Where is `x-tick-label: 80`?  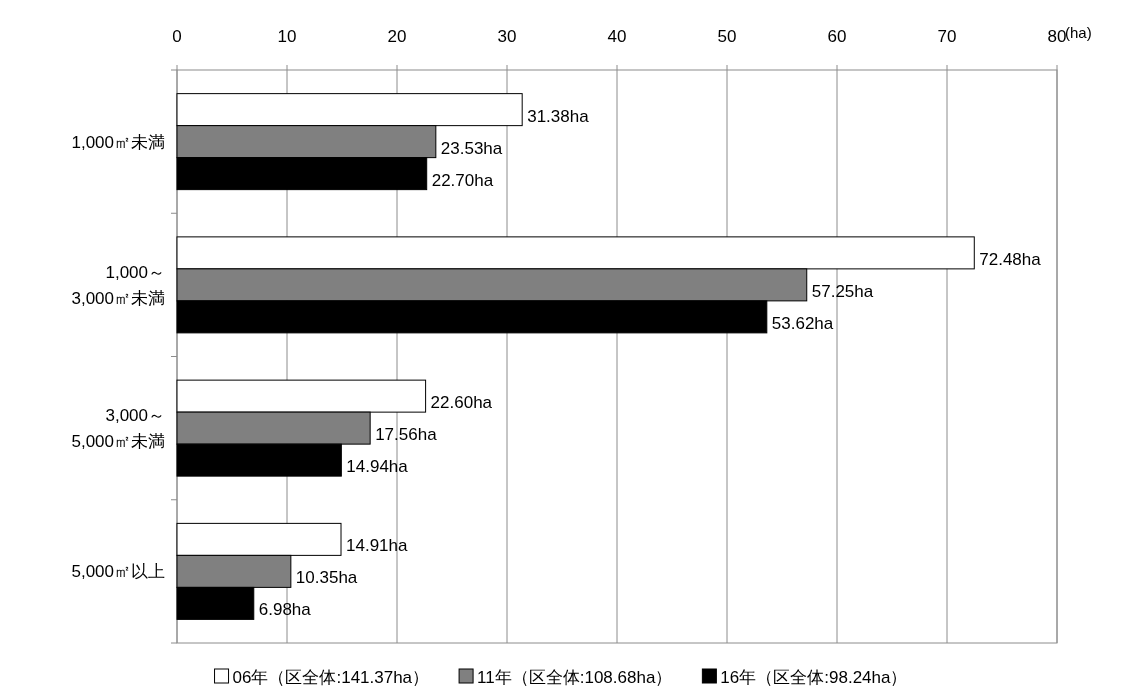
x-tick-label: 80 is located at coordinates (1057, 36).